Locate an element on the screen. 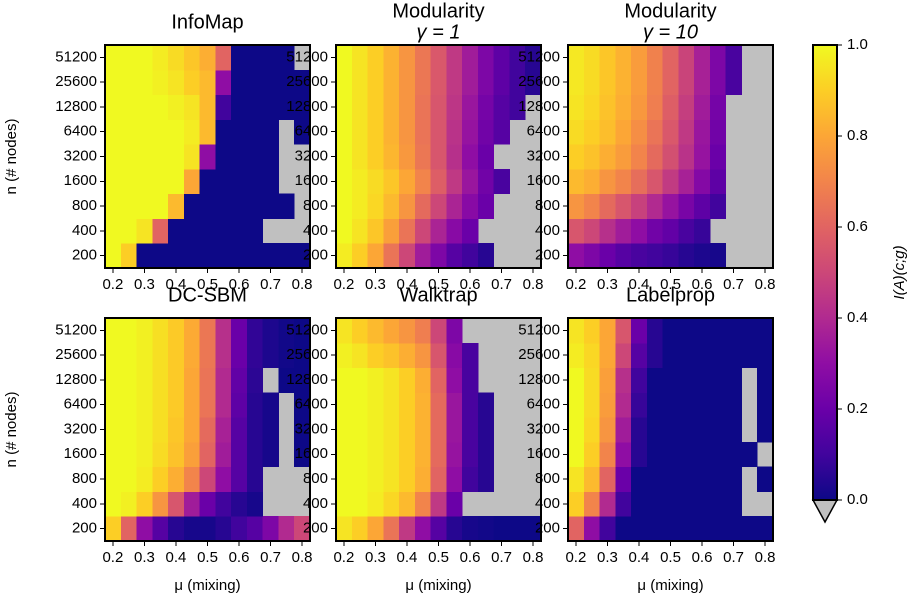  colorbar is located at coordinates (825, 272).